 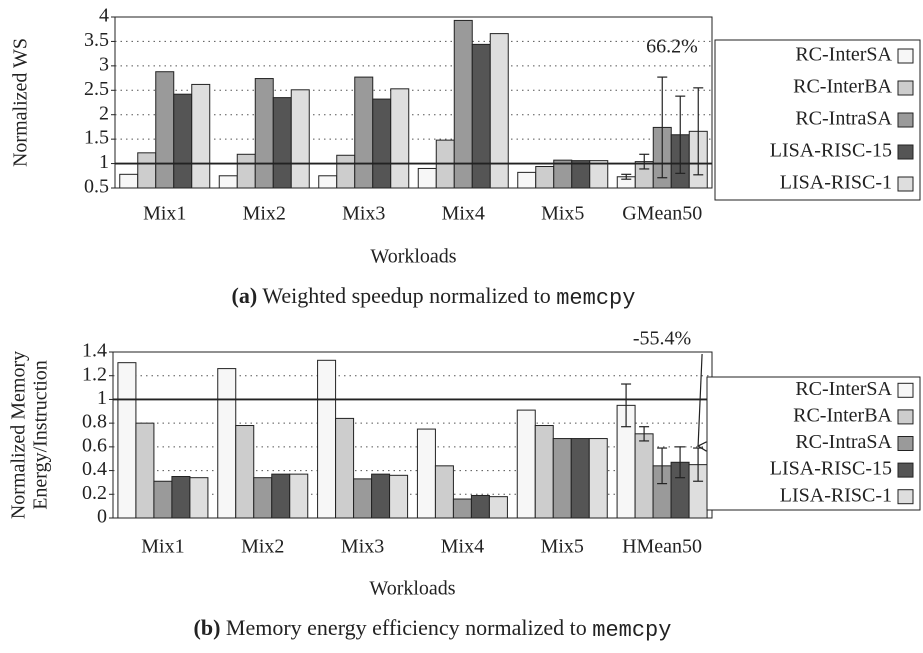 I want to click on y-tick-label: 0.4, so click(x=94, y=469).